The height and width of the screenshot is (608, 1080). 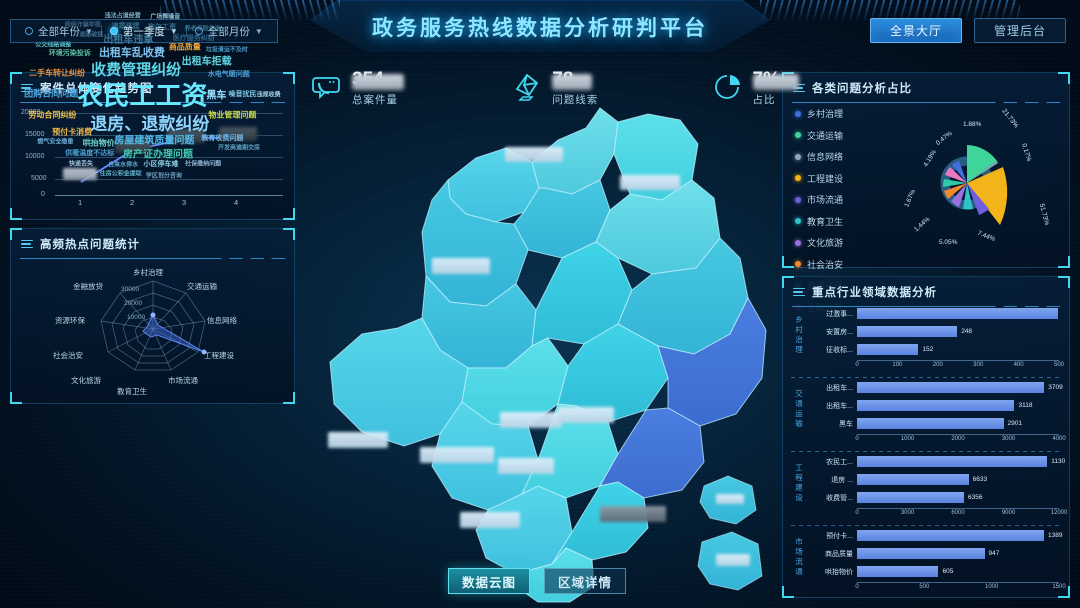 What do you see at coordinates (161, 165) in the screenshot?
I see `word-cloud-item: 小区停车难` at bounding box center [161, 165].